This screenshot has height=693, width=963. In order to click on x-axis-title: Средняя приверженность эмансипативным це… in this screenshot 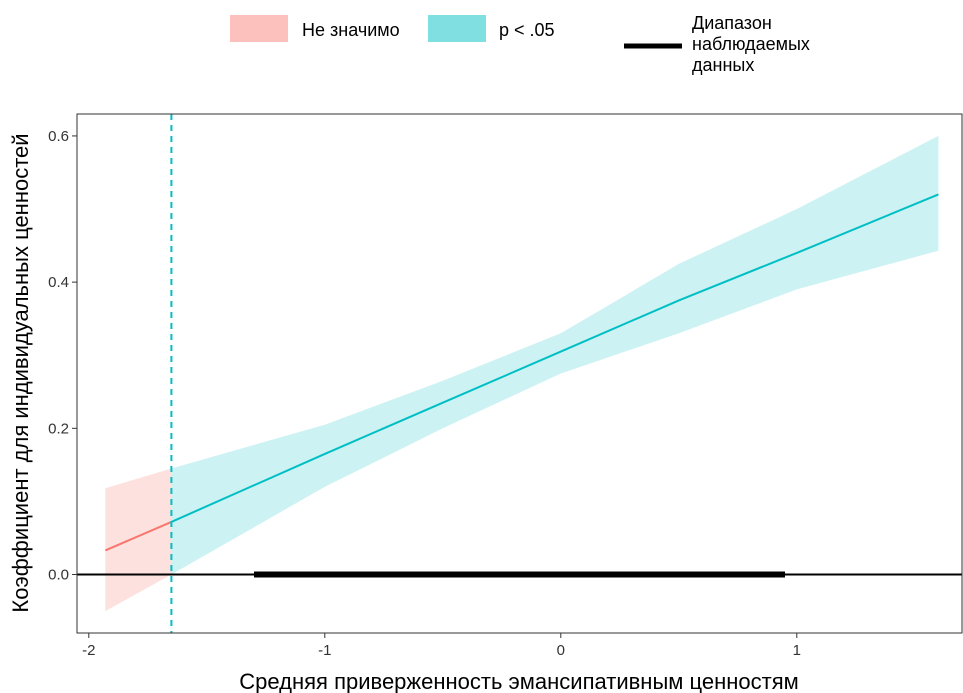, I will do `click(518, 681)`.